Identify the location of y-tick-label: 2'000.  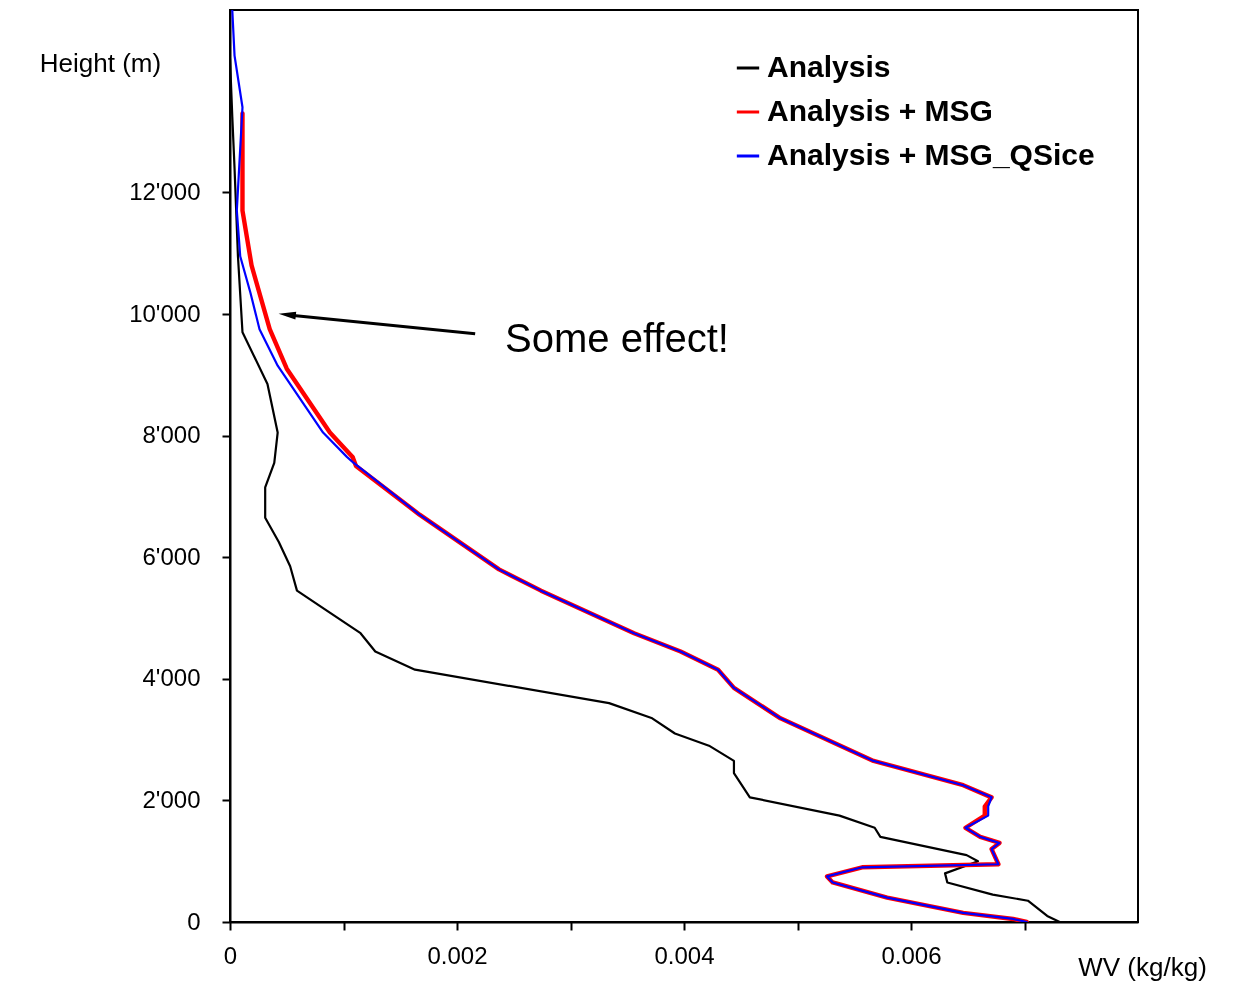
(171, 799).